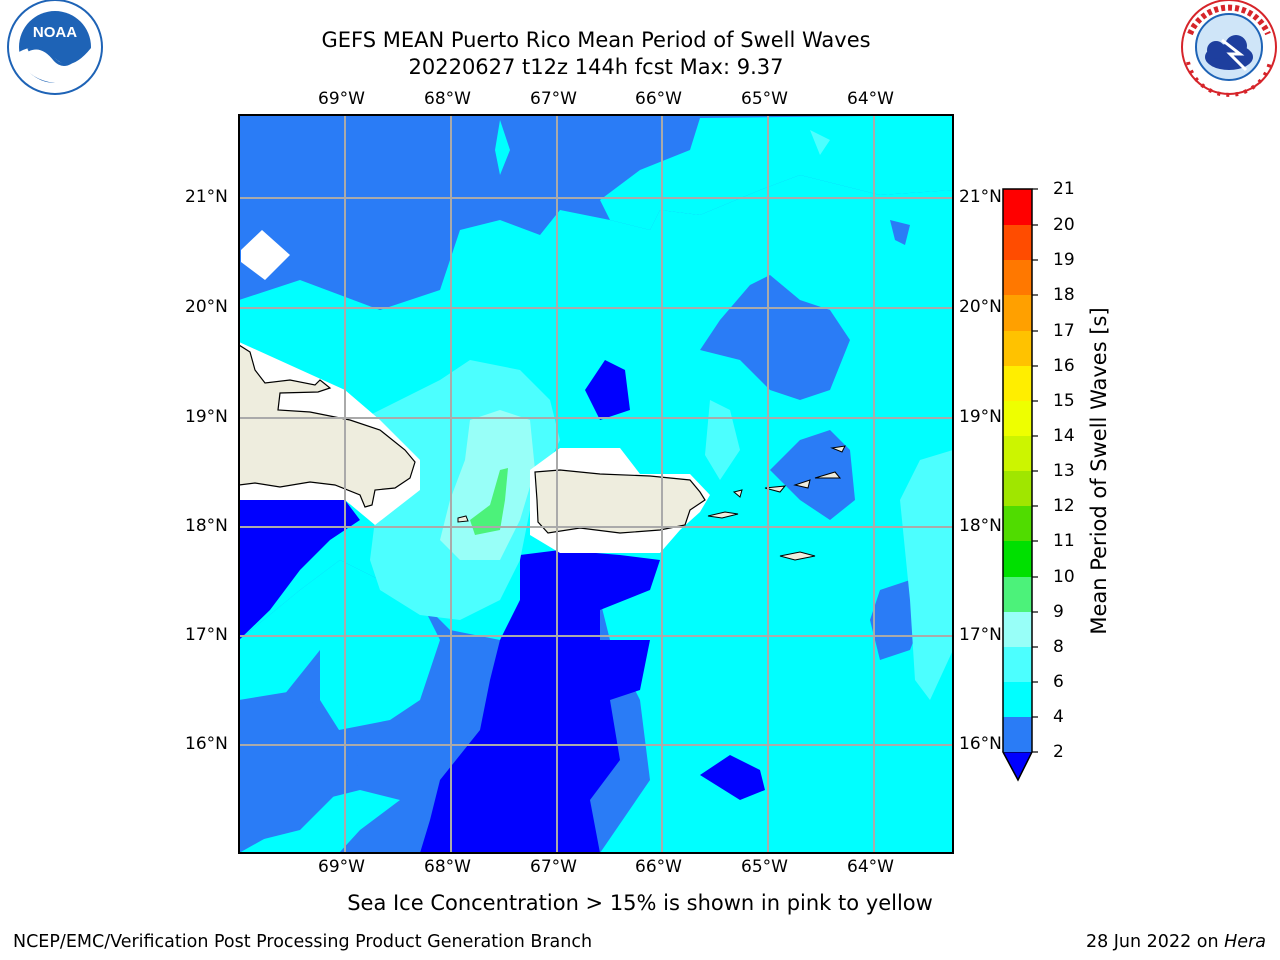 This screenshot has height=960, width=1280. What do you see at coordinates (1064, 225) in the screenshot?
I see `colorbar-tick-label: 20` at bounding box center [1064, 225].